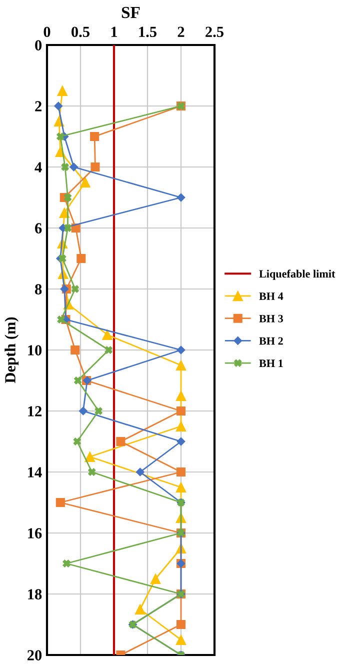  I want to click on legend-label: Liquefable limit, so click(297, 275).